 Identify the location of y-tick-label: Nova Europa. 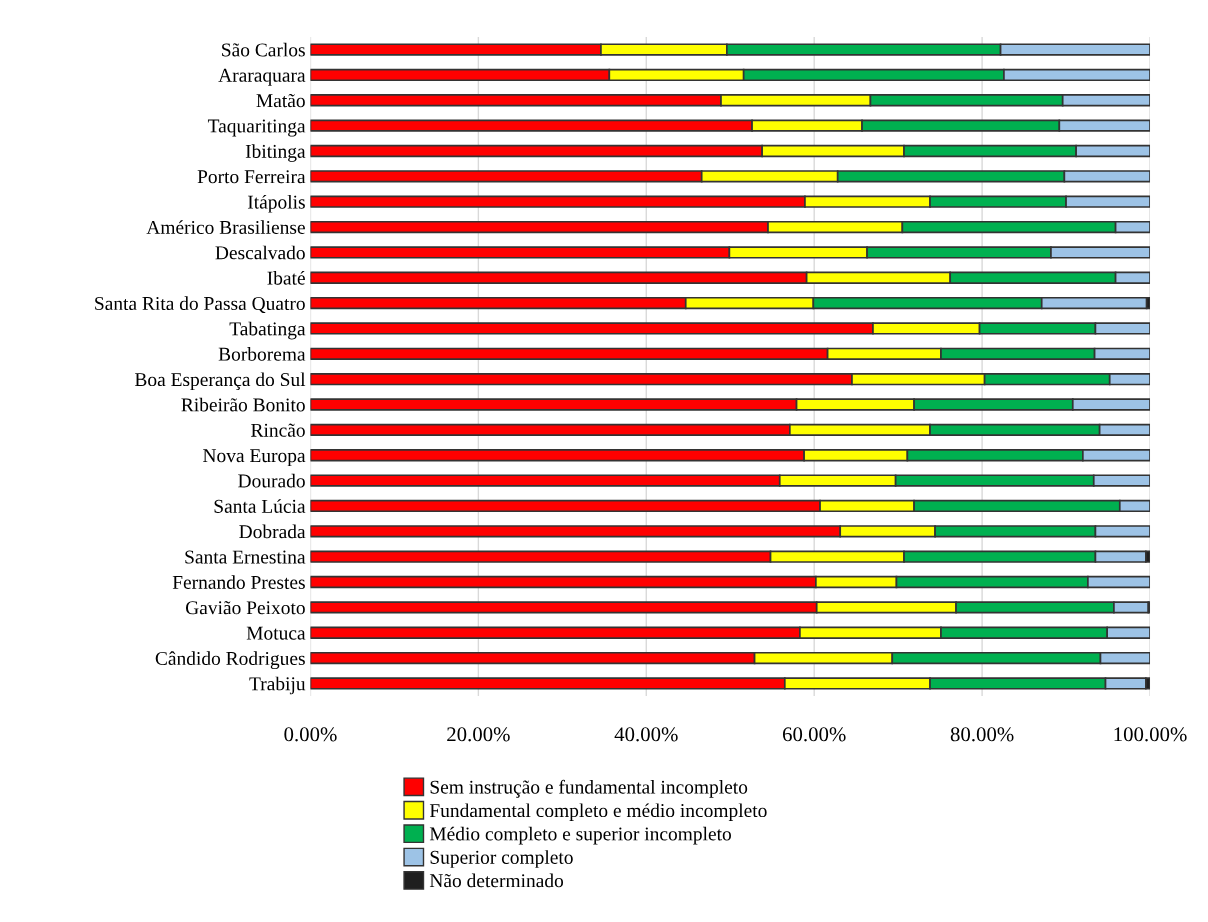
(254, 458).